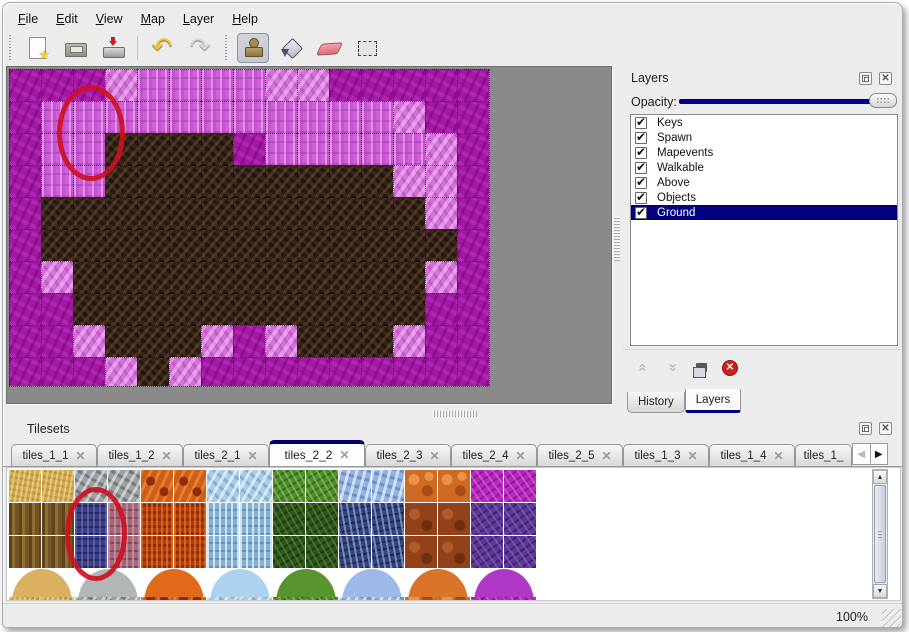 The image size is (909, 632). Describe the element at coordinates (764, 137) in the screenshot. I see `layer-row-spawn: Spawn` at that location.